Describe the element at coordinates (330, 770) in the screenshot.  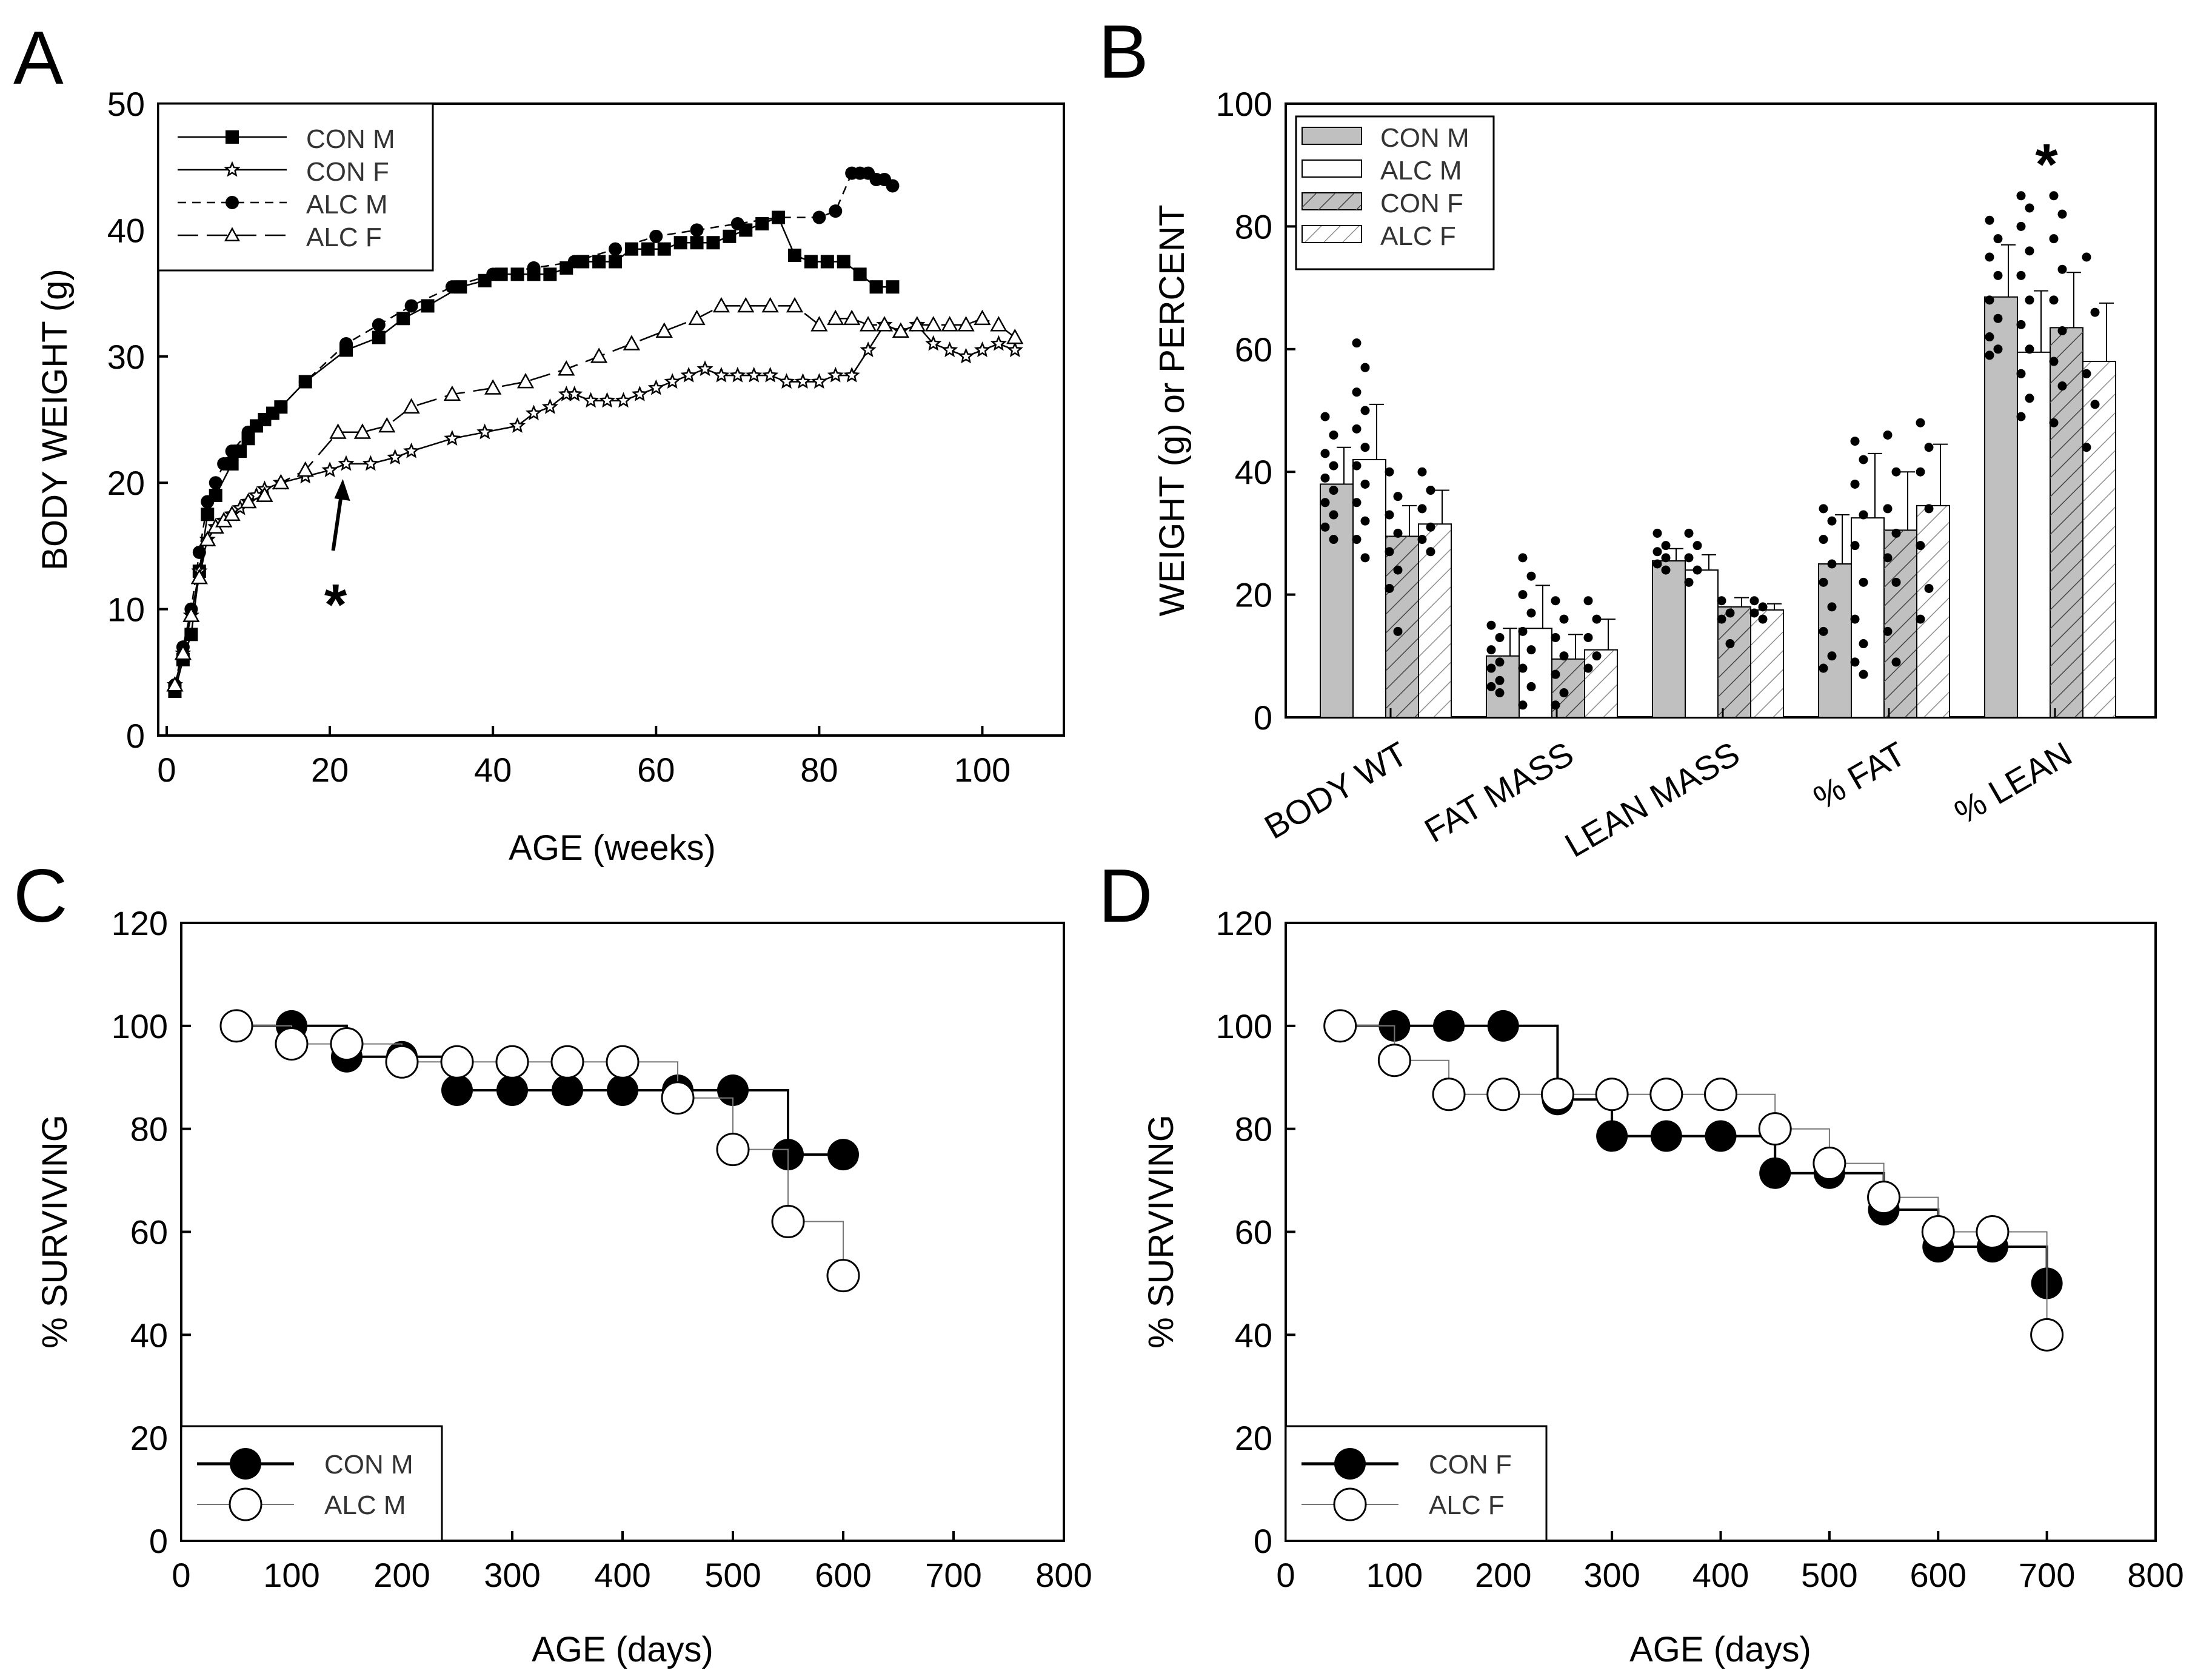
I see `panel-a-xtick-label-20: 20` at that location.